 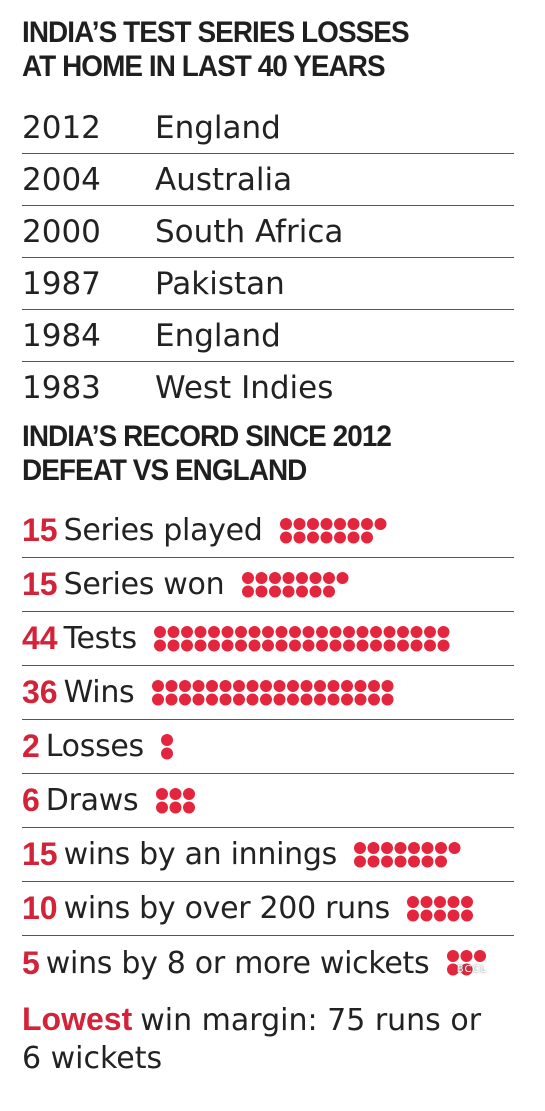 I want to click on record-title-line-2: DEFEAT VS ENGLAND, so click(x=164, y=470).